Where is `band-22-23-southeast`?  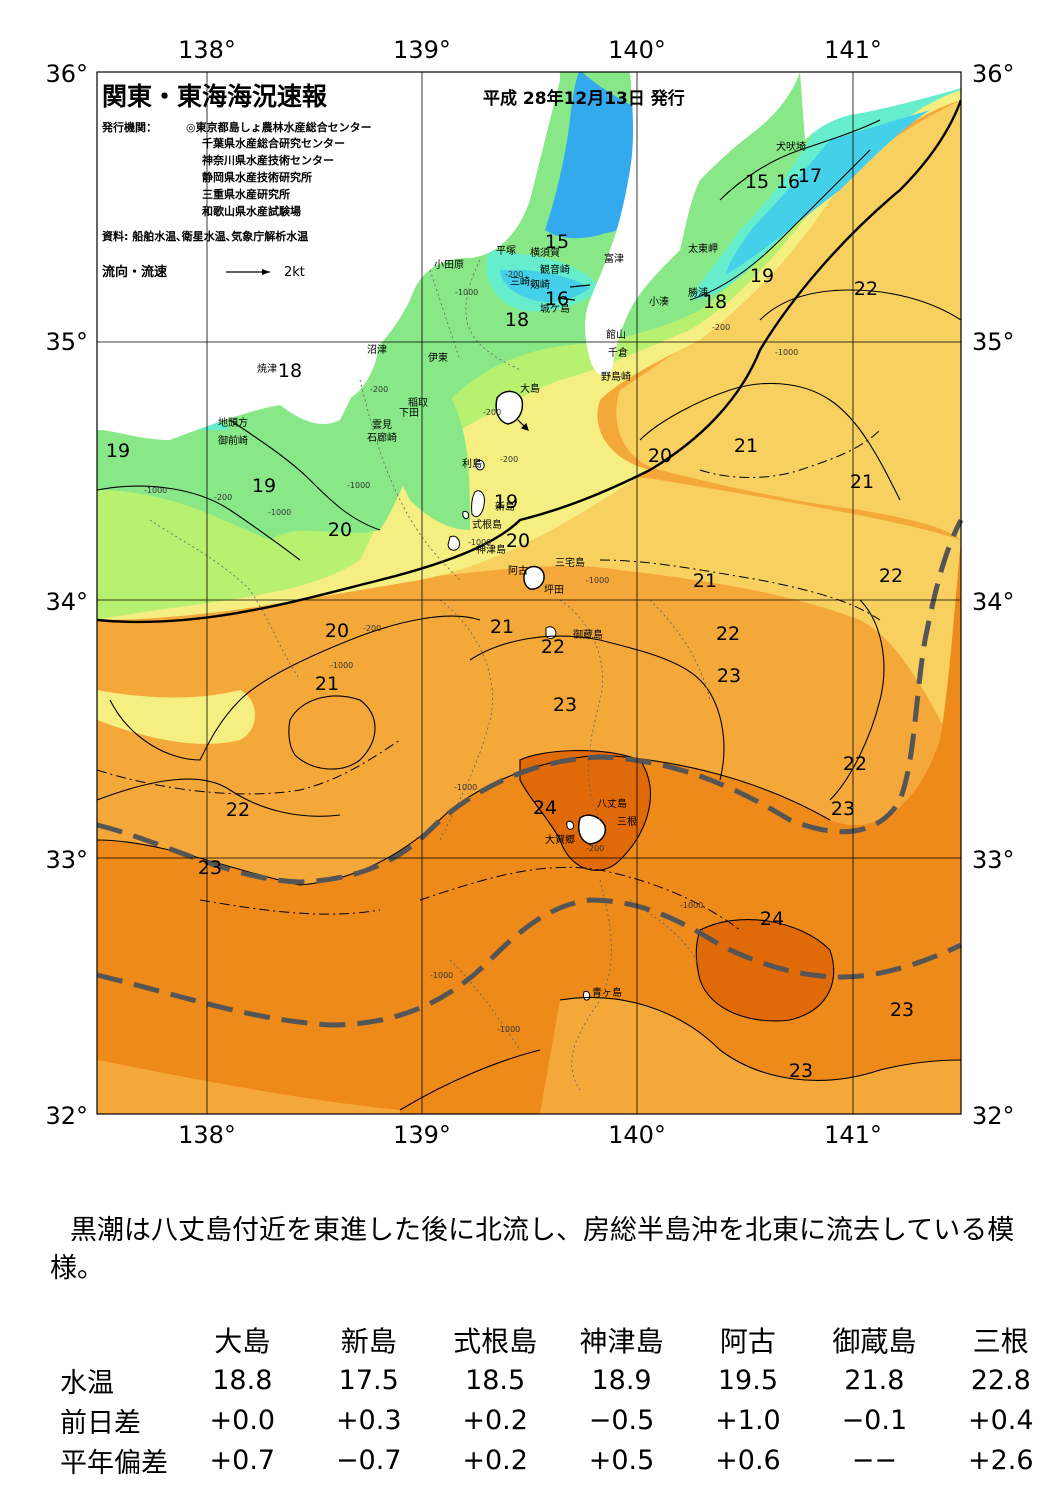 band-22-23-southeast is located at coordinates (750, 1055).